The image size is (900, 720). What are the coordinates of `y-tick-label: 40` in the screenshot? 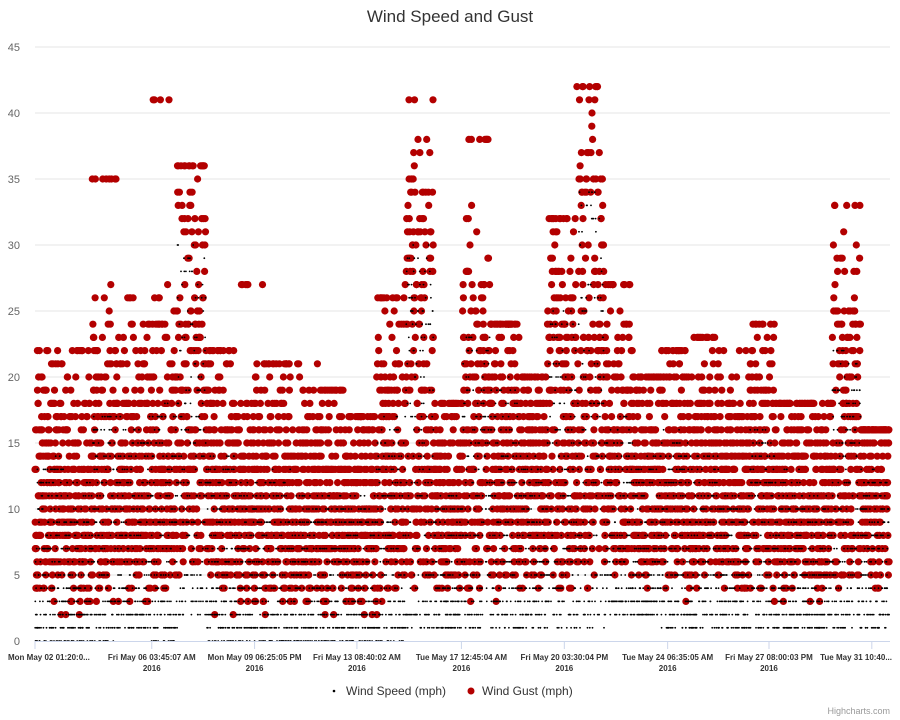 It's located at (14, 114).